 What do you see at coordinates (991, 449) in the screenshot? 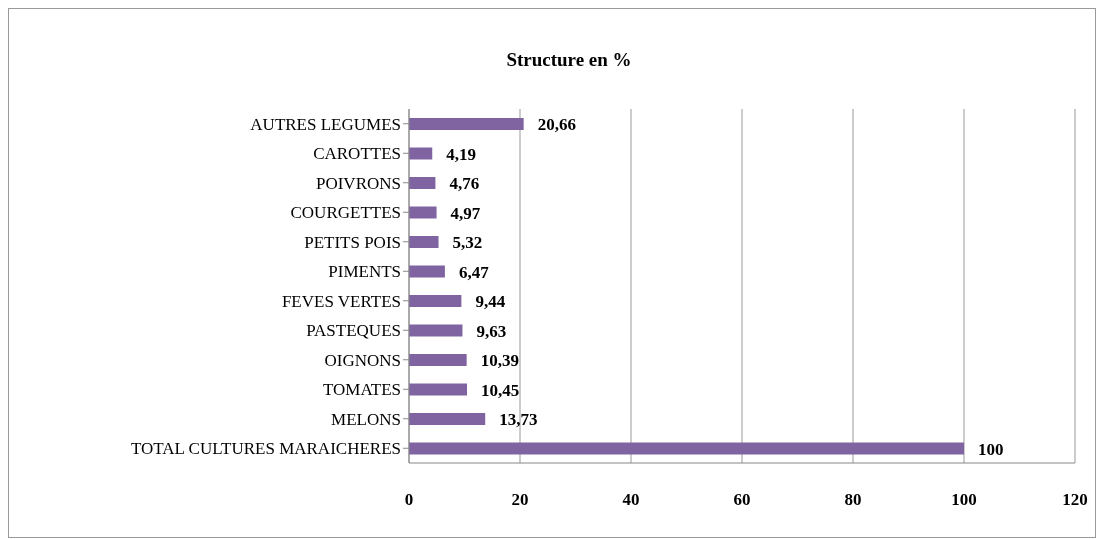
I see `data-label: 100` at bounding box center [991, 449].